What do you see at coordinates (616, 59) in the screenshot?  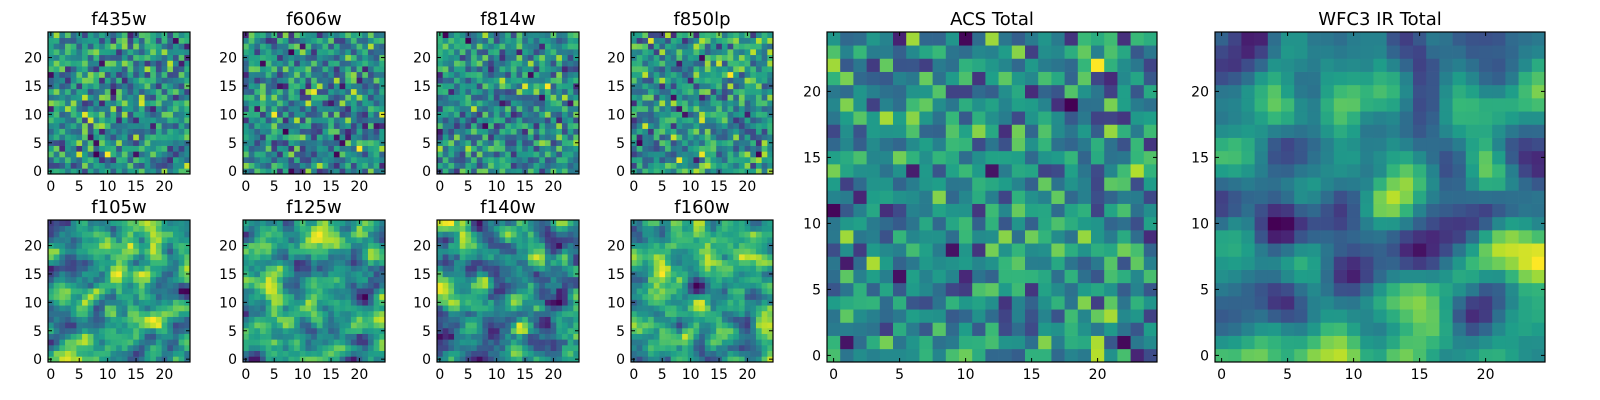 I see `y-tick-label: 20` at bounding box center [616, 59].